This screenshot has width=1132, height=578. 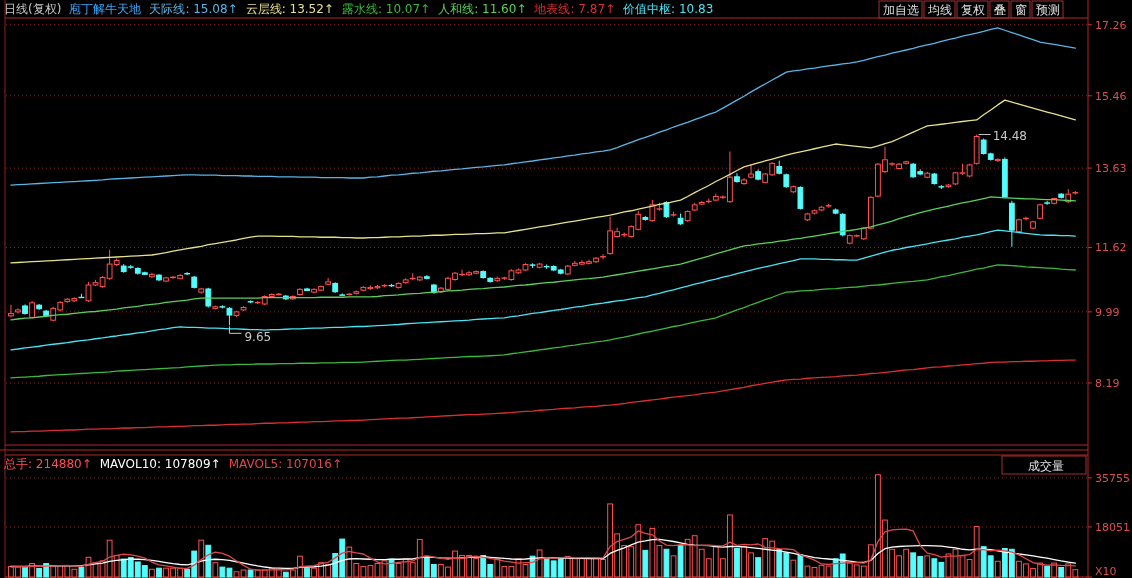 What do you see at coordinates (1111, 248) in the screenshot?
I see `y-tick-label: 11.62` at bounding box center [1111, 248].